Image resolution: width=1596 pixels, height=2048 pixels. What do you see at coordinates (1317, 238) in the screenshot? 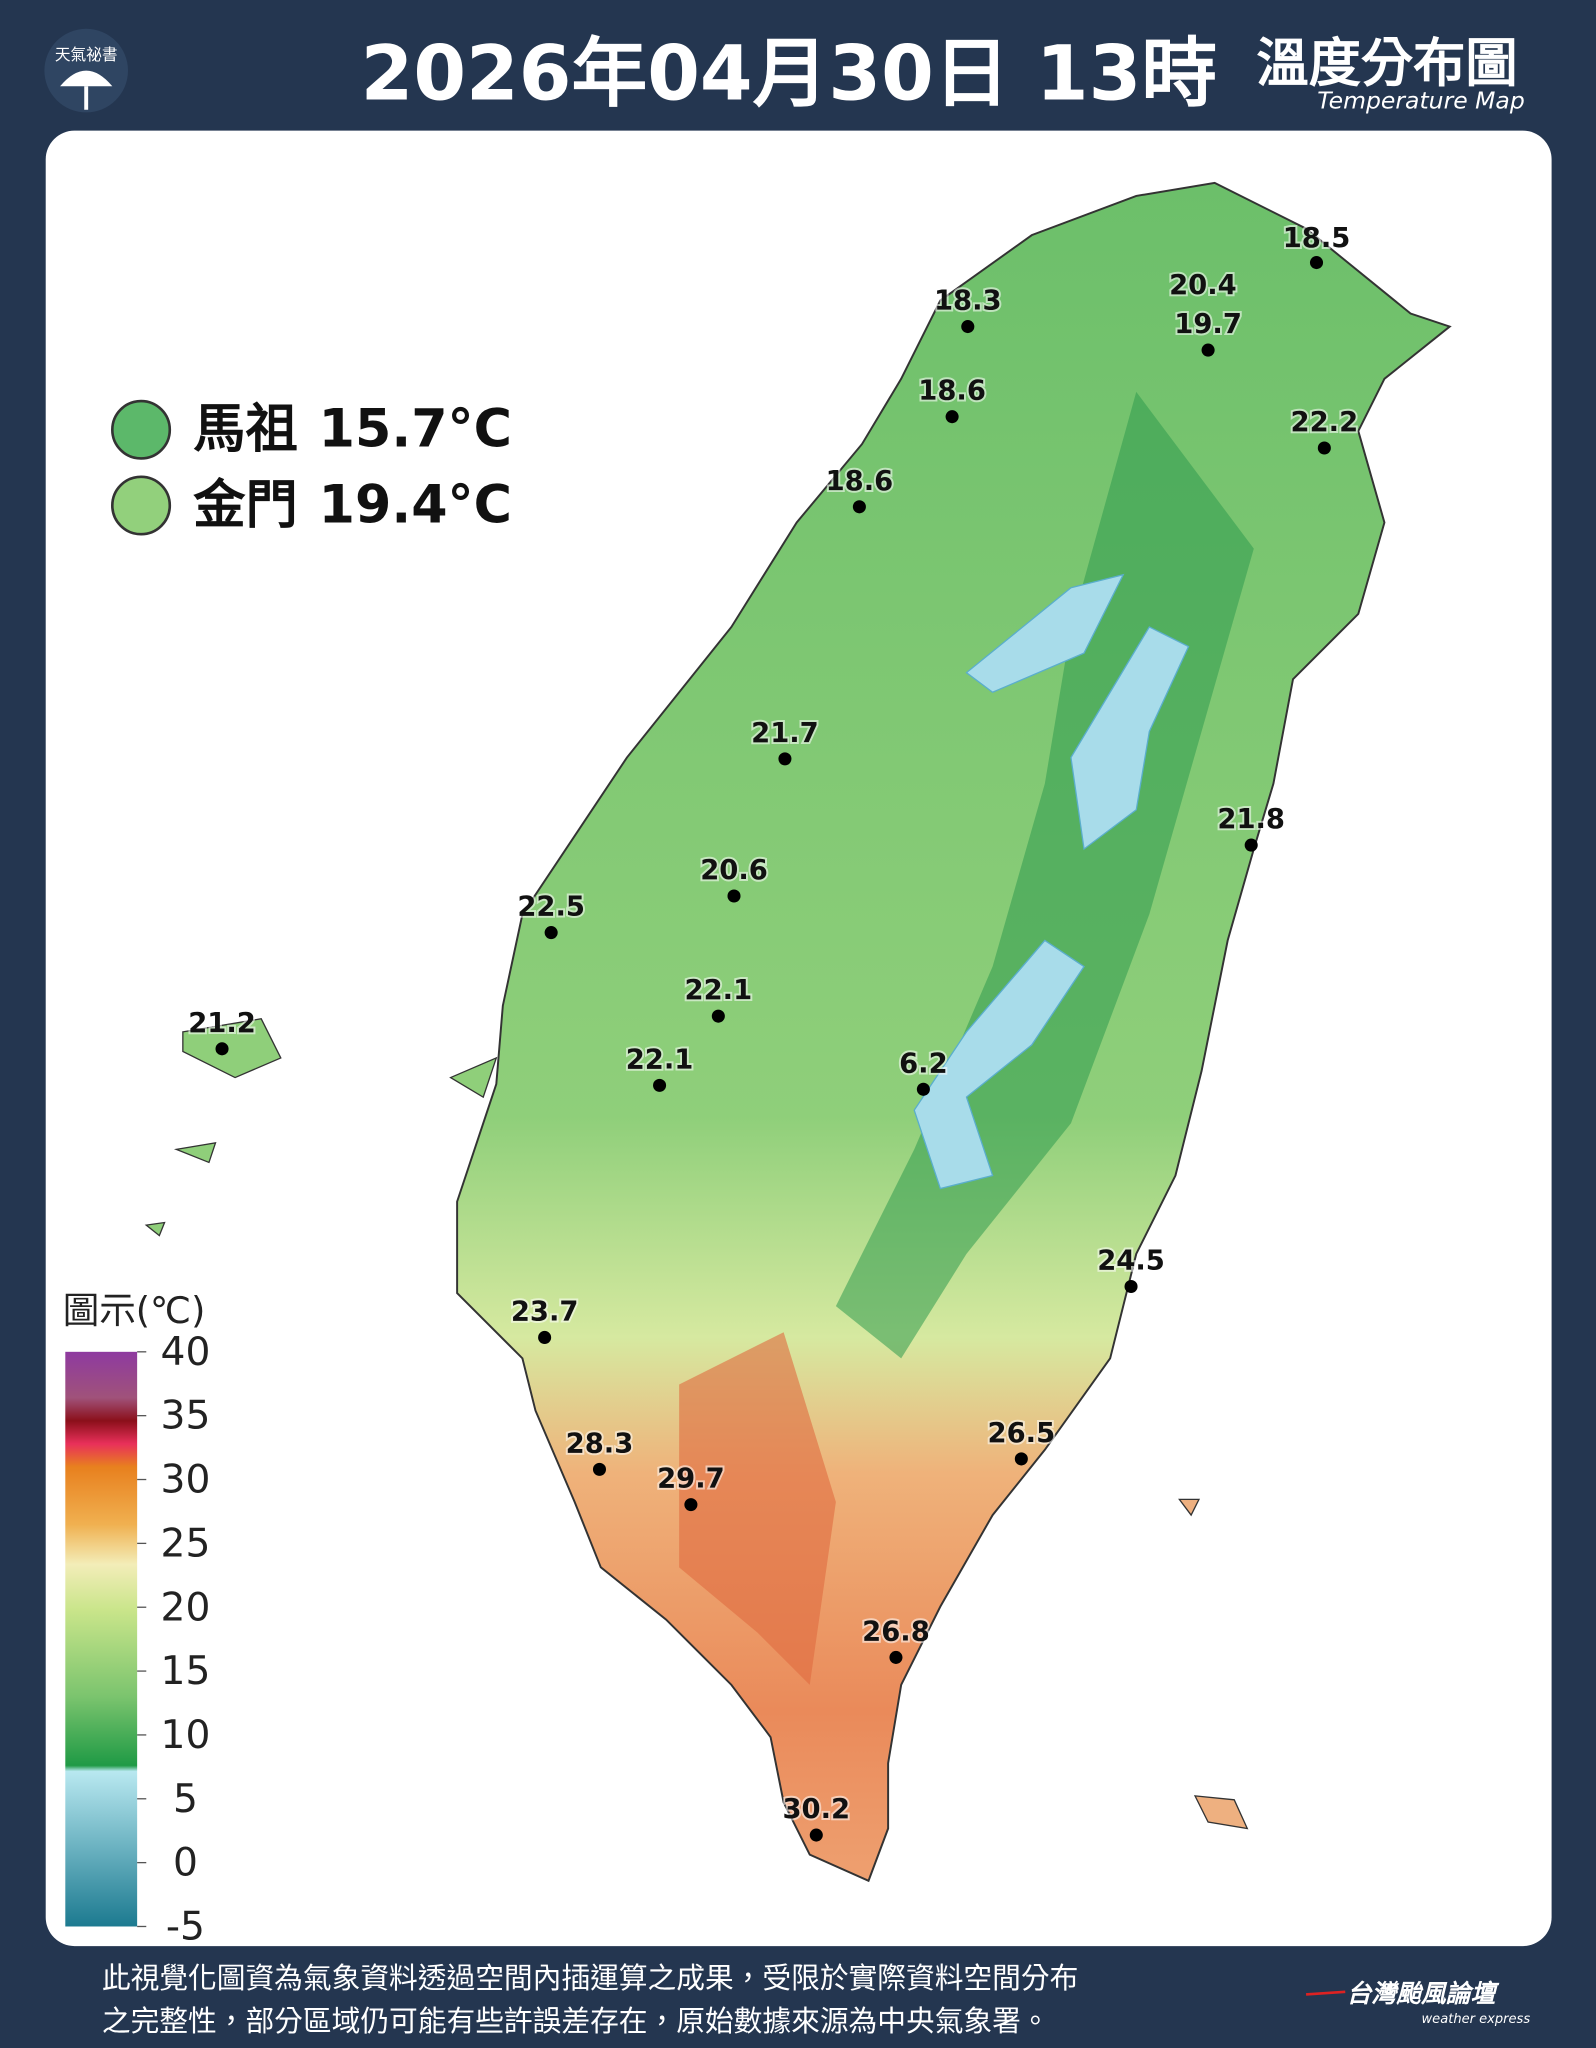
I see `station-value: 18.5` at bounding box center [1317, 238].